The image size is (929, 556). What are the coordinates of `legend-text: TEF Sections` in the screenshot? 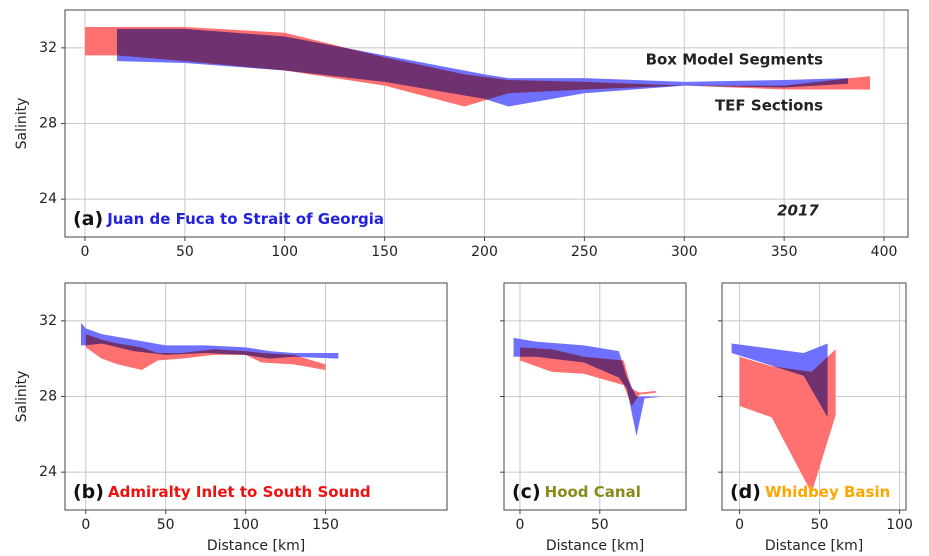 It's located at (769, 106).